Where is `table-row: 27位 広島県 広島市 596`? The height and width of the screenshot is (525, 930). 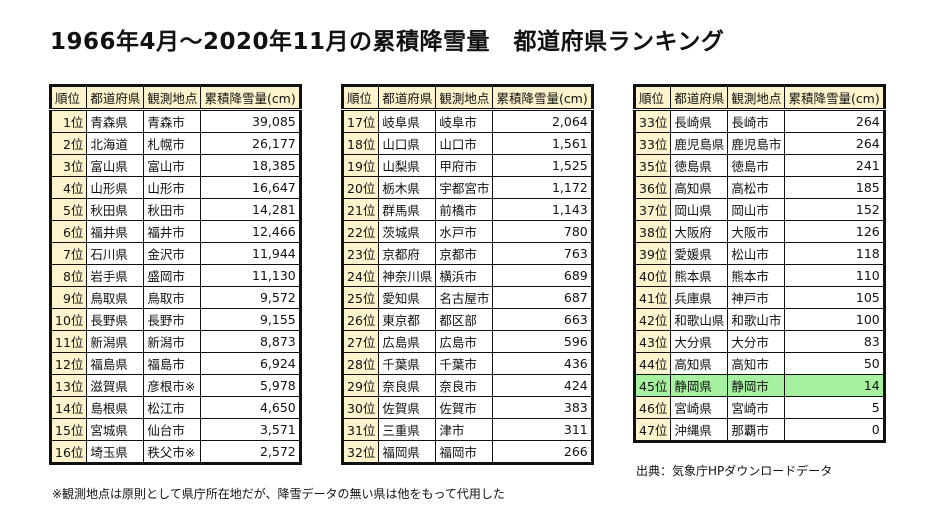
table-row: 27位 広島県 広島市 596 is located at coordinates (467, 341).